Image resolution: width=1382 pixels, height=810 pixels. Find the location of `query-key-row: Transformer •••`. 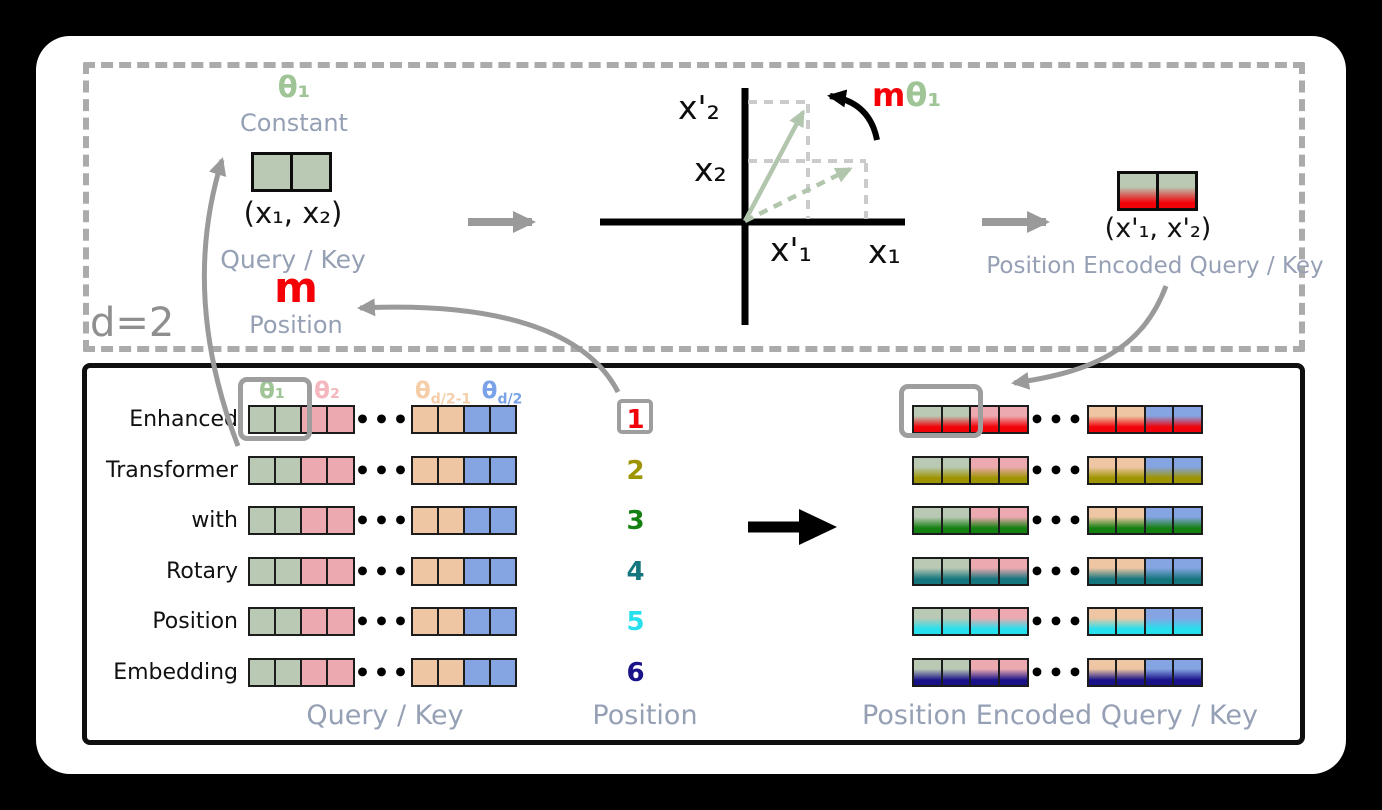

query-key-row: Transformer ••• is located at coordinates (302, 470).